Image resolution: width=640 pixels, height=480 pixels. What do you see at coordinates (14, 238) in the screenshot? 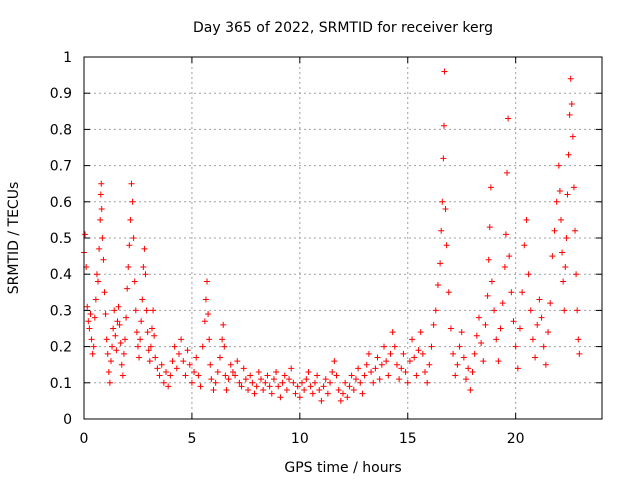
I see `y-axis-label: SRMTID / TECUs` at bounding box center [14, 238].